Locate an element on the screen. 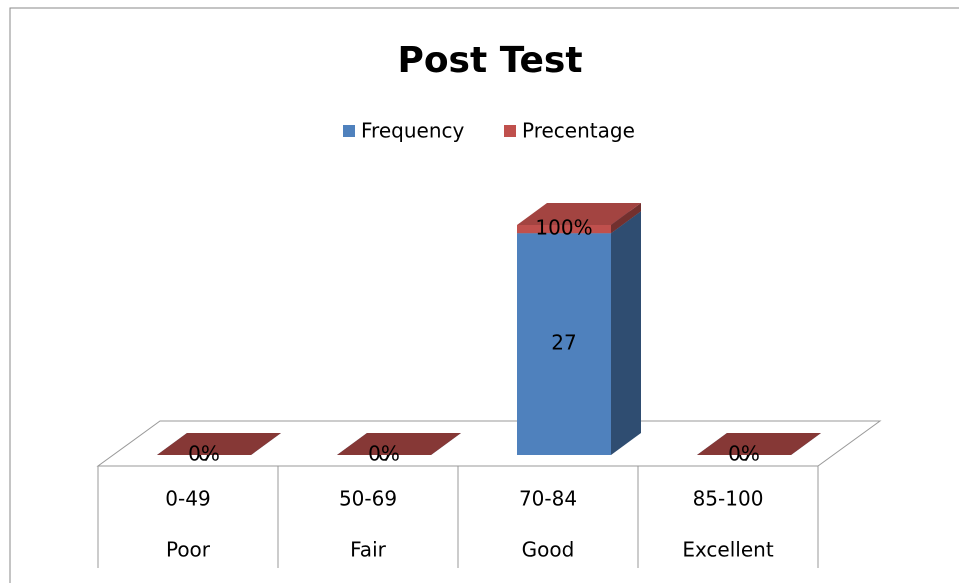 This screenshot has height=583, width=959. x-group-label: Good is located at coordinates (548, 550).